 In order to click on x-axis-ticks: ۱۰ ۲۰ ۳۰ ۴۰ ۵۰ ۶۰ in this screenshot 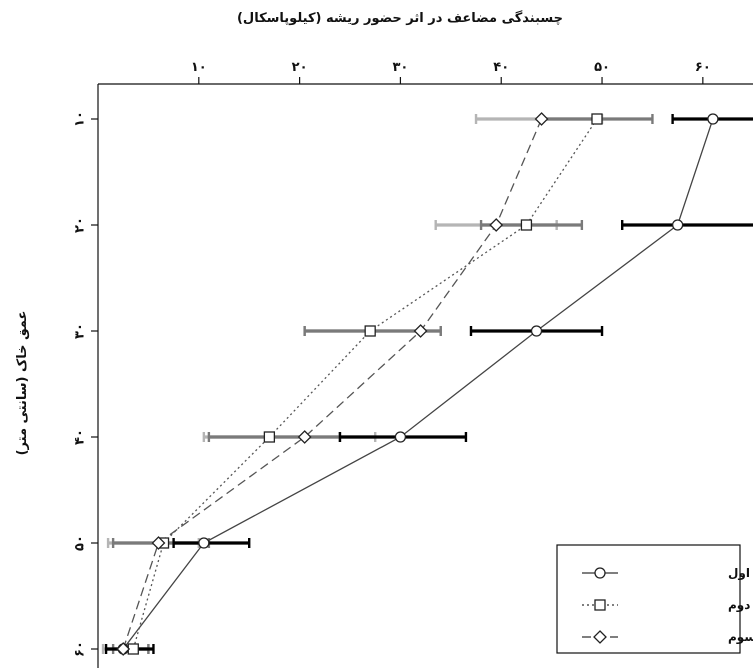, I will do `click(451, 72)`.